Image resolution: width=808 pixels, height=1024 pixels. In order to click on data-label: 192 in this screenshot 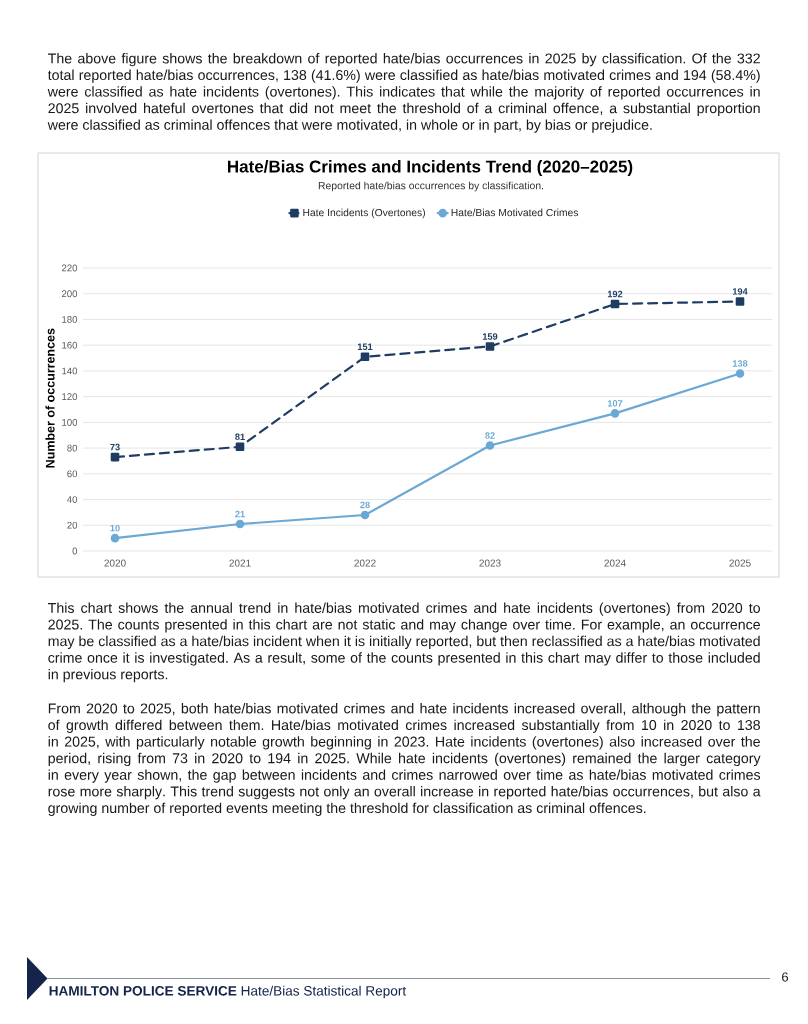, I will do `click(615, 294)`.